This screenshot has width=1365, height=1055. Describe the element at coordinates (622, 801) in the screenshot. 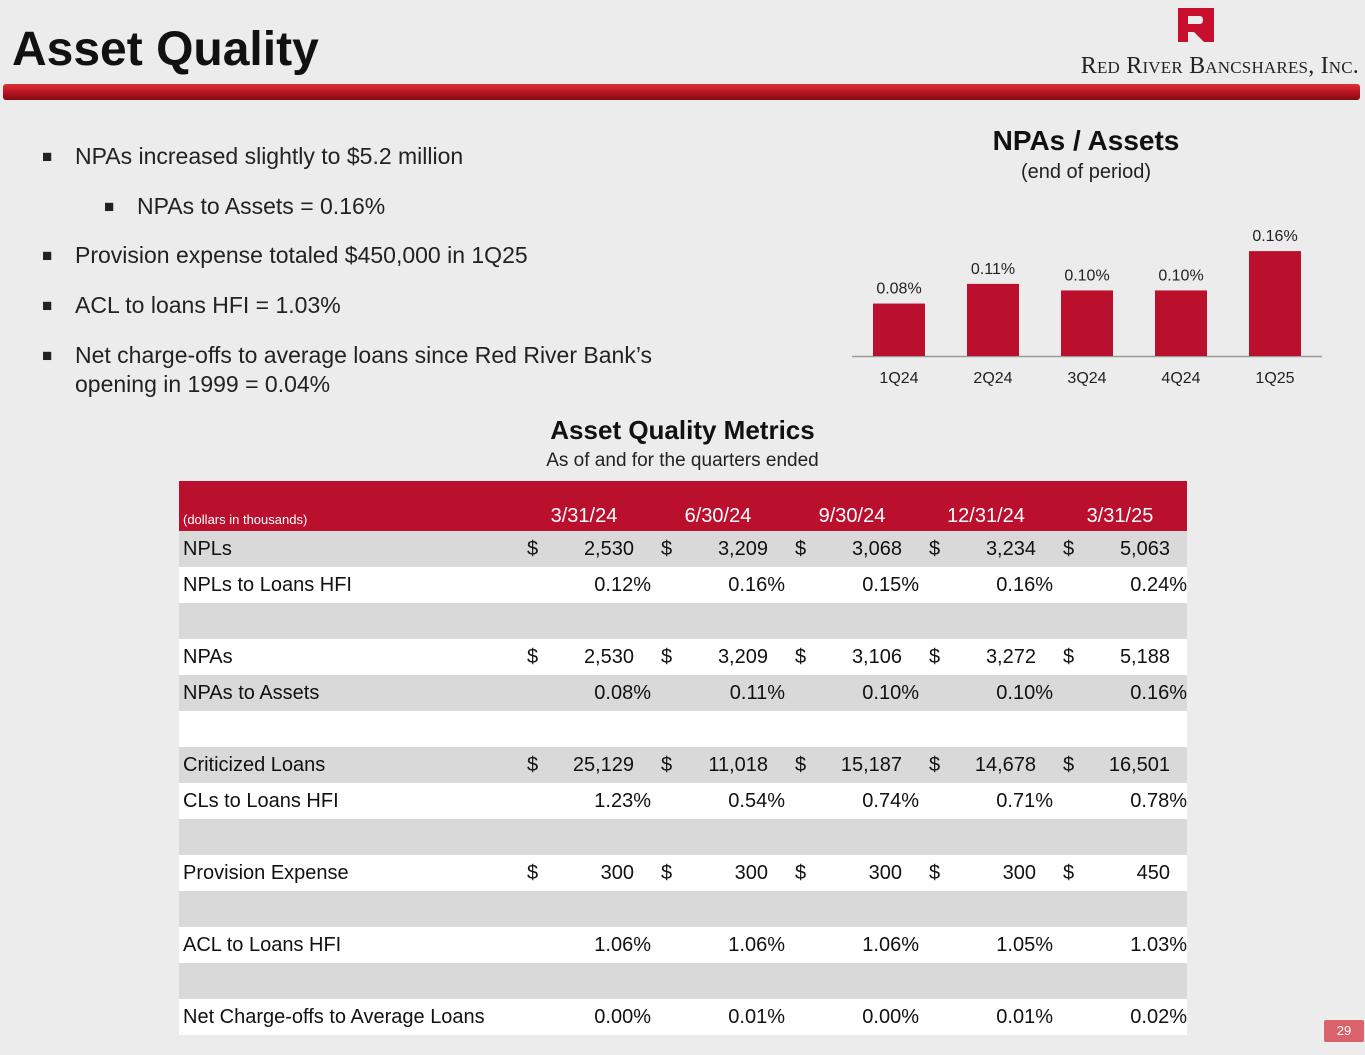

I see `cell-value: 1.23%` at that location.